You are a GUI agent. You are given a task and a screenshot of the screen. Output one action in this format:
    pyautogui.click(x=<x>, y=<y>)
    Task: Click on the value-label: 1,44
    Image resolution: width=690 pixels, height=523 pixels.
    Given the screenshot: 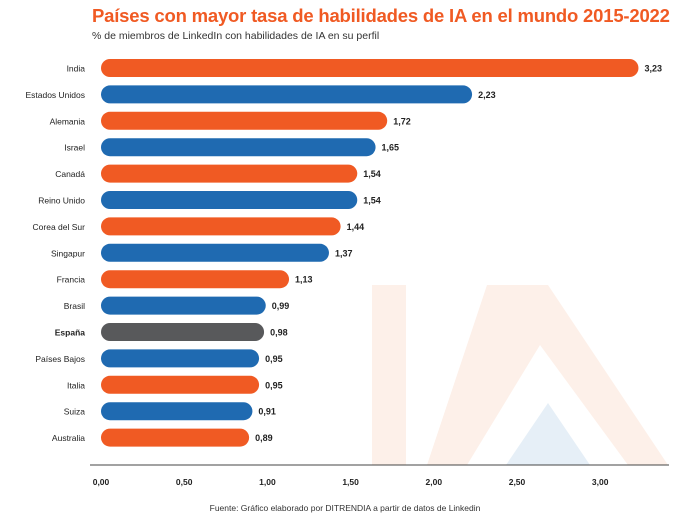 What is the action you would take?
    pyautogui.click(x=356, y=227)
    